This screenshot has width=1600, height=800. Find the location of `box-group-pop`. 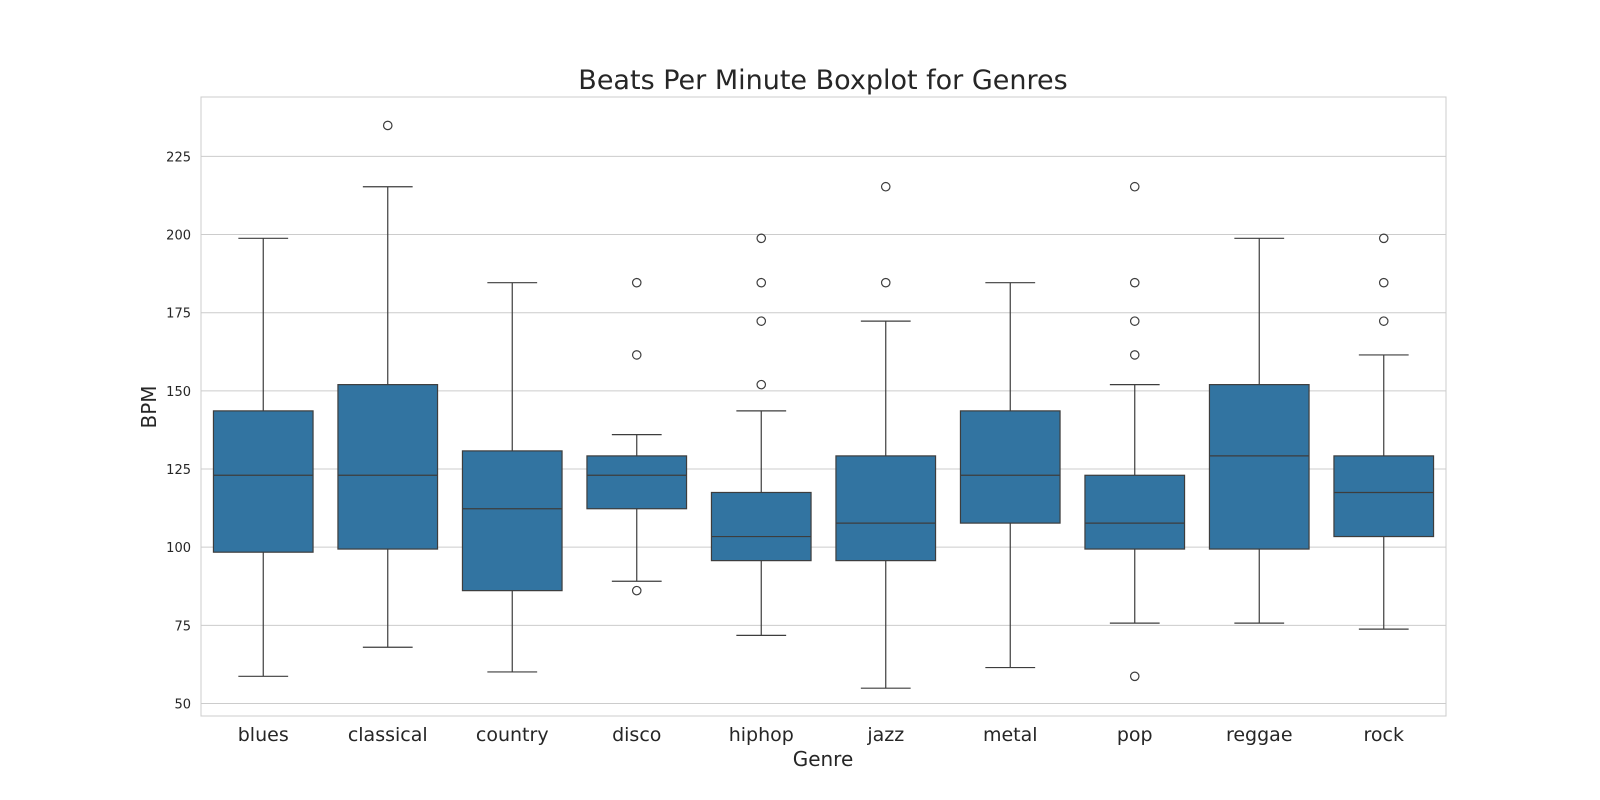

box-group-pop is located at coordinates (1135, 431).